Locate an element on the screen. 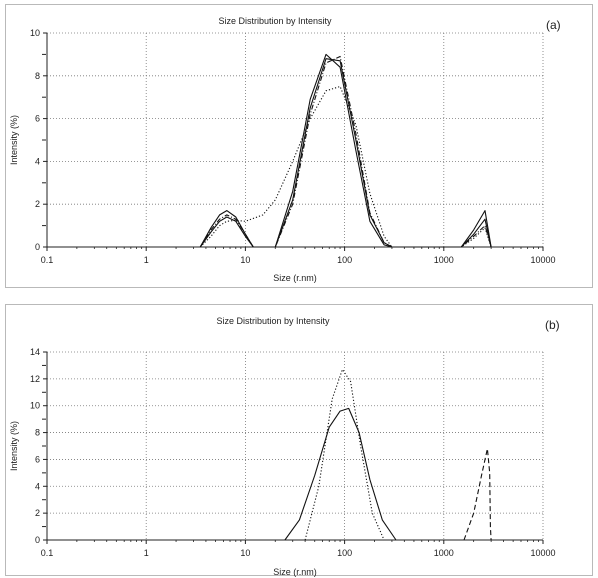 The image size is (598, 578). panel-label: (b) is located at coordinates (552, 325).